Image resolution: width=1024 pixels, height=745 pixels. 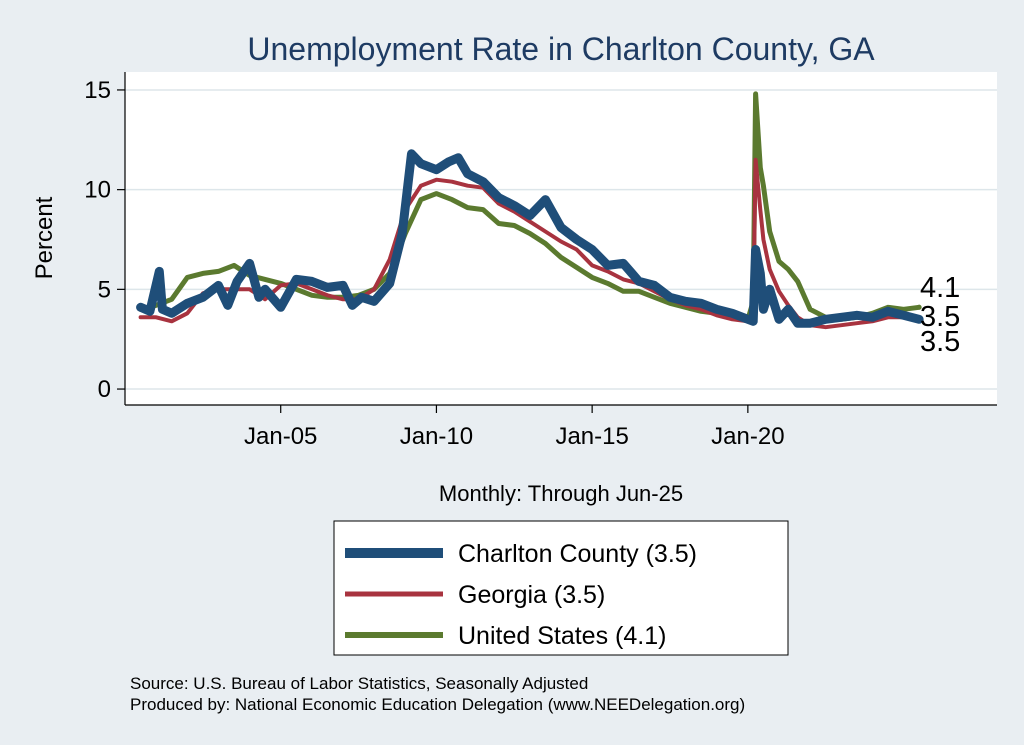 I want to click on x-tick-label-Jan-10: Jan-10, so click(x=436, y=436).